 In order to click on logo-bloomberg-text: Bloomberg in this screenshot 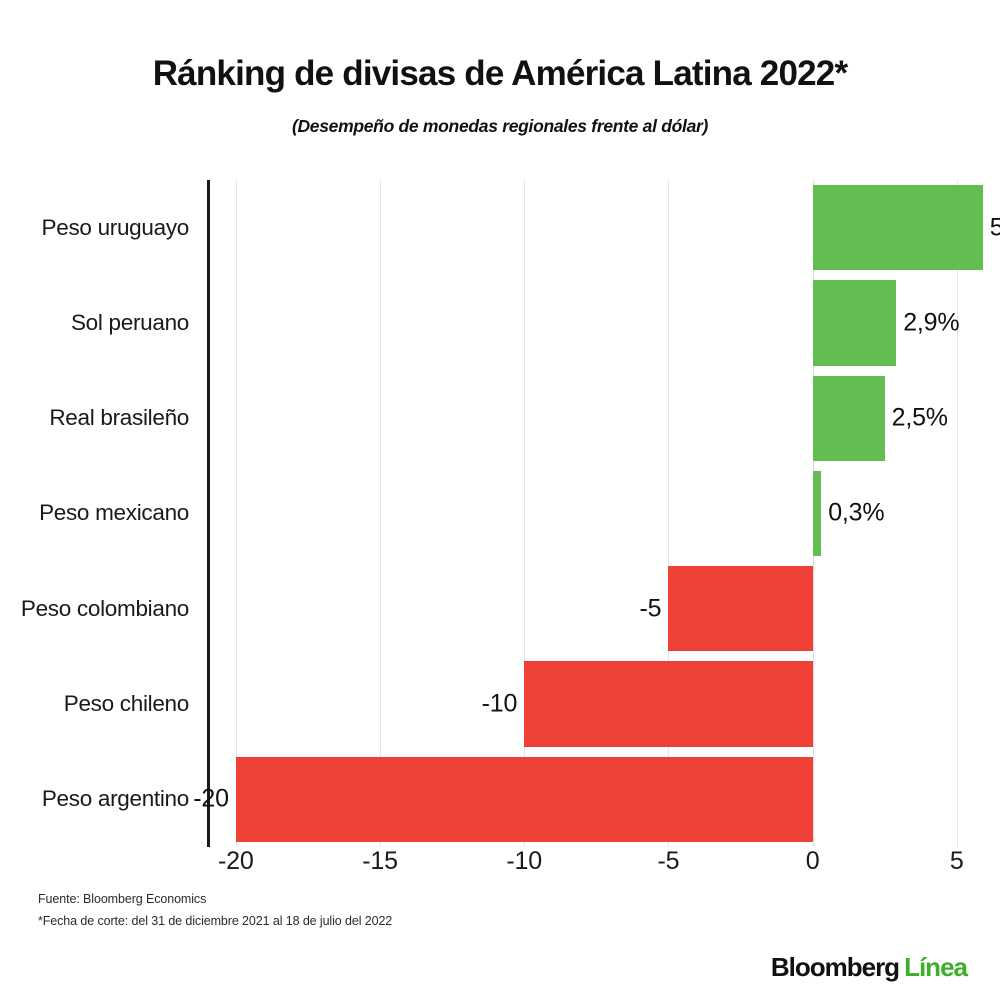, I will do `click(835, 967)`.